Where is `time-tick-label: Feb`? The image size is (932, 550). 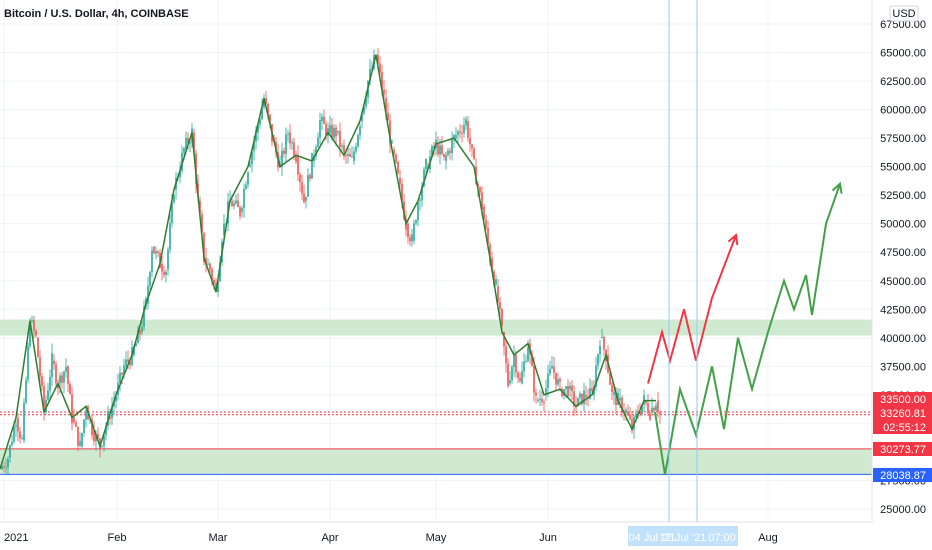 time-tick-label: Feb is located at coordinates (117, 538).